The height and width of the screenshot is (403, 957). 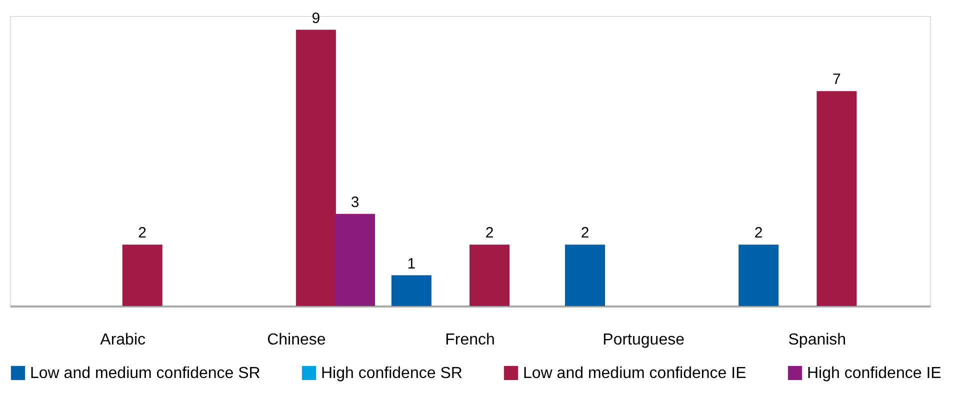 What do you see at coordinates (316, 18) in the screenshot?
I see `data-label: 9` at bounding box center [316, 18].